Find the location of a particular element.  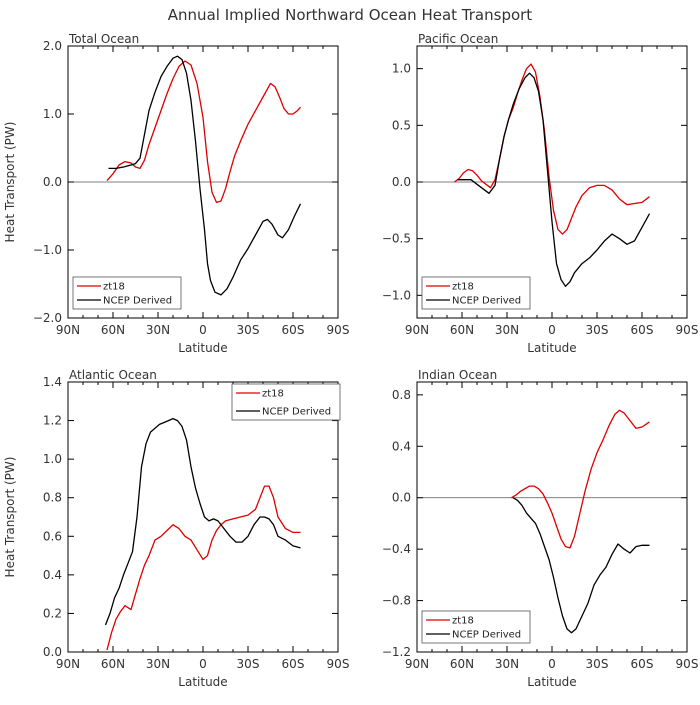

y-tick-label: 2.0 is located at coordinates (52, 46).